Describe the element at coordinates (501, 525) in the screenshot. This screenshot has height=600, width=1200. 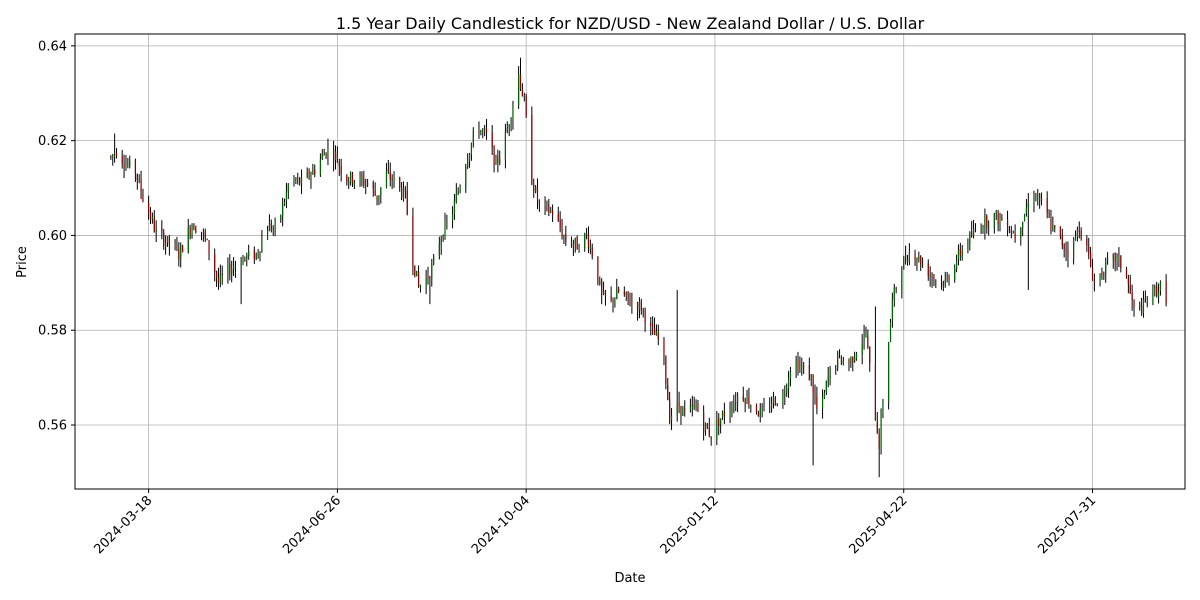
I see `x-tick-label: 2024-10-04` at that location.